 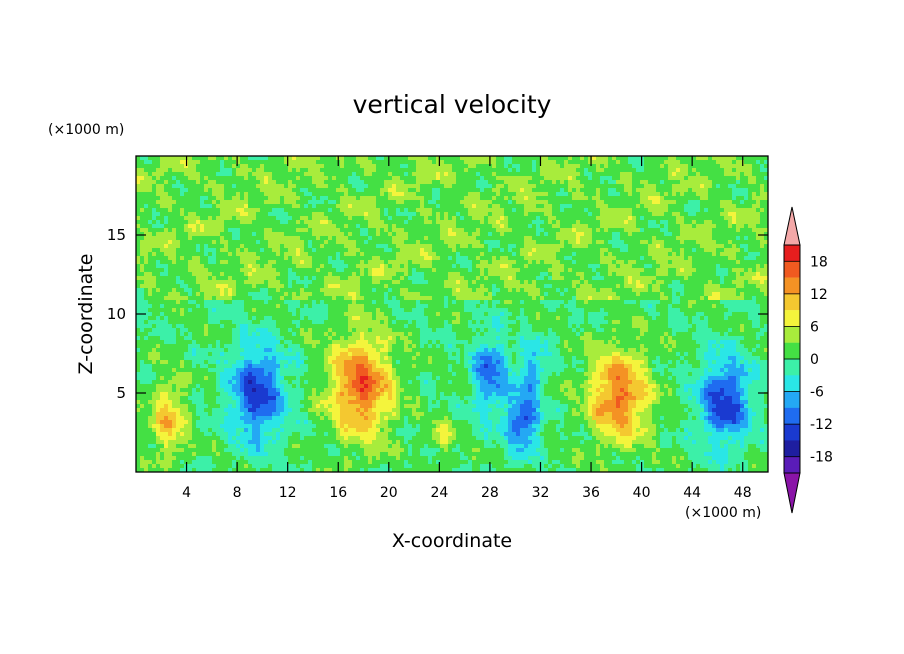 What do you see at coordinates (116, 235) in the screenshot?
I see `y-tick-label: 15` at bounding box center [116, 235].